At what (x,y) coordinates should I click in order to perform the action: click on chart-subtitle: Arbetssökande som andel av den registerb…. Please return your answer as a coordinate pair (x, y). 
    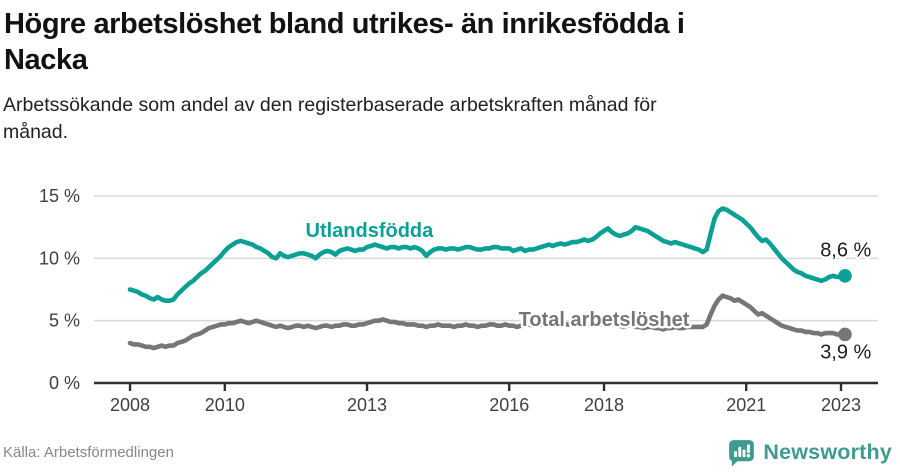
    Looking at the image, I should click on (330, 118).